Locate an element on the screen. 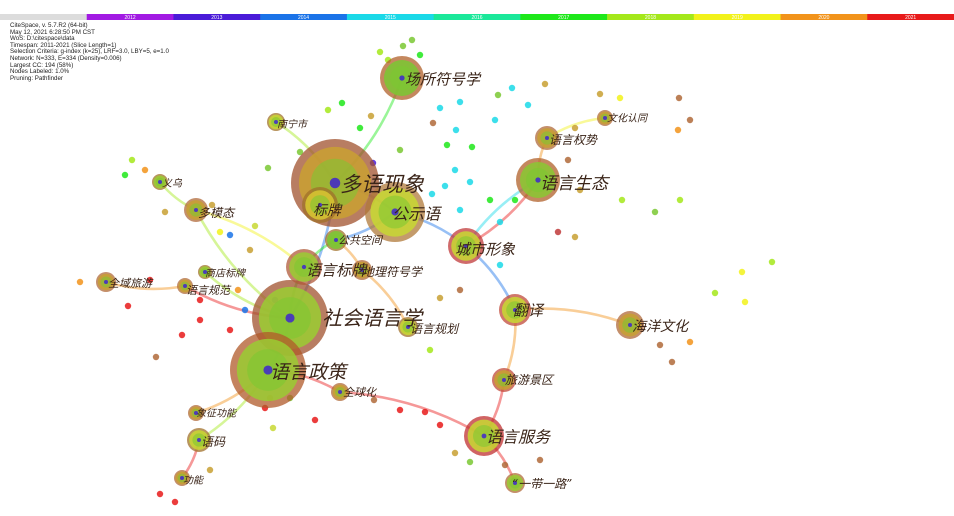 The width and height of the screenshot is (954, 516). metadata-line: Nodes Labeled: 1.0% is located at coordinates (40, 72).